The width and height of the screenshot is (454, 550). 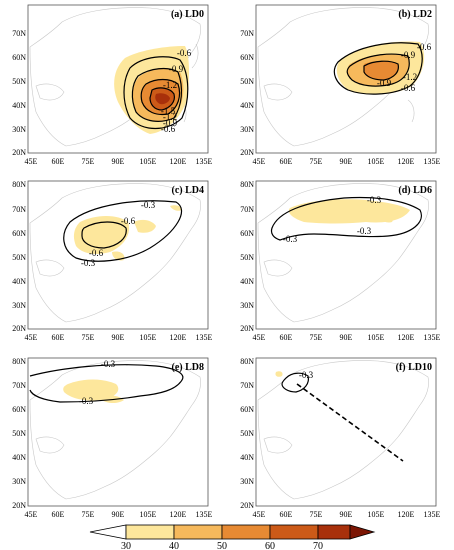 What do you see at coordinates (350, 422) in the screenshot?
I see `dashed-transect-line` at bounding box center [350, 422].